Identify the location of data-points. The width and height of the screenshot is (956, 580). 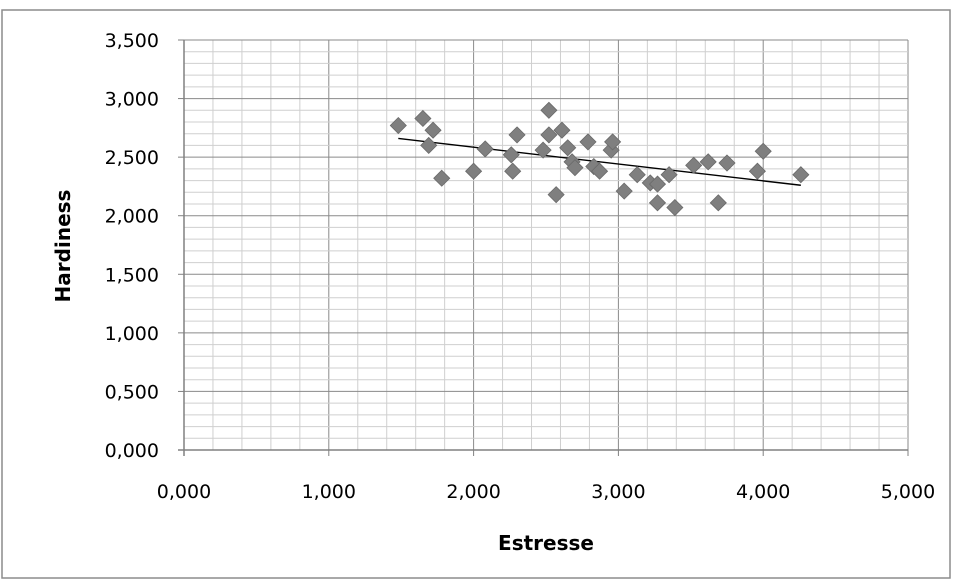
(599, 159).